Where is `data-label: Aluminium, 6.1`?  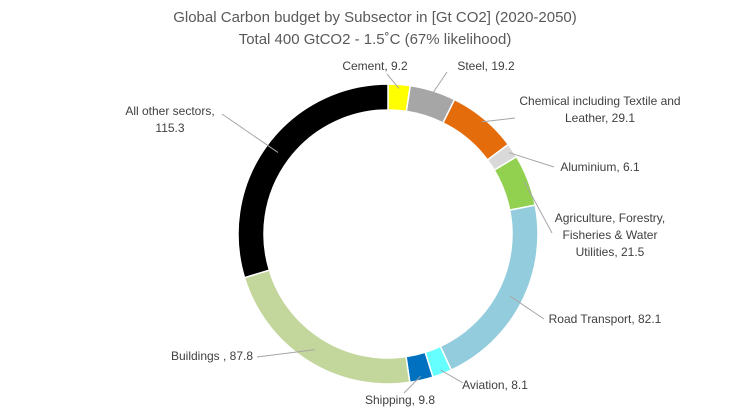
data-label: Aluminium, 6.1 is located at coordinates (600, 167).